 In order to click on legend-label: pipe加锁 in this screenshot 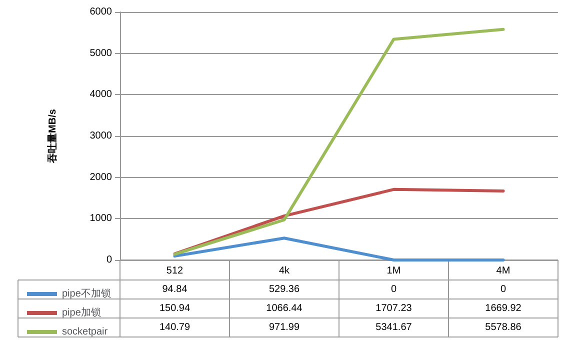, I will do `click(81, 312)`.